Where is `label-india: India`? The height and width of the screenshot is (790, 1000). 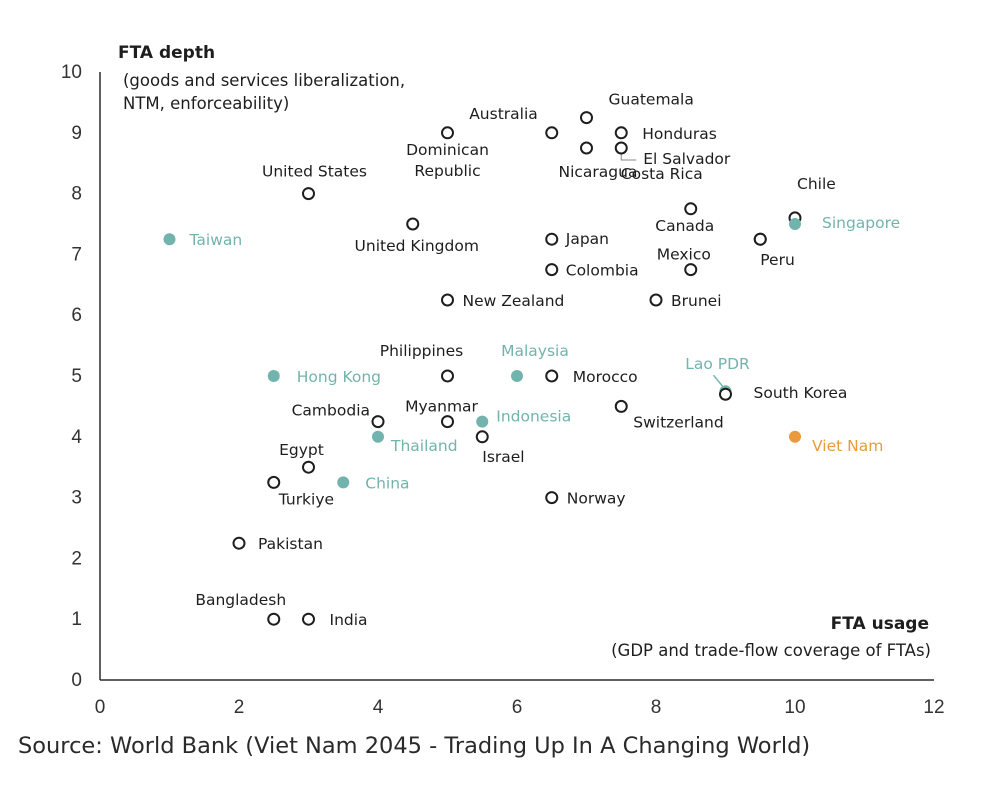
label-india: India is located at coordinates (349, 620).